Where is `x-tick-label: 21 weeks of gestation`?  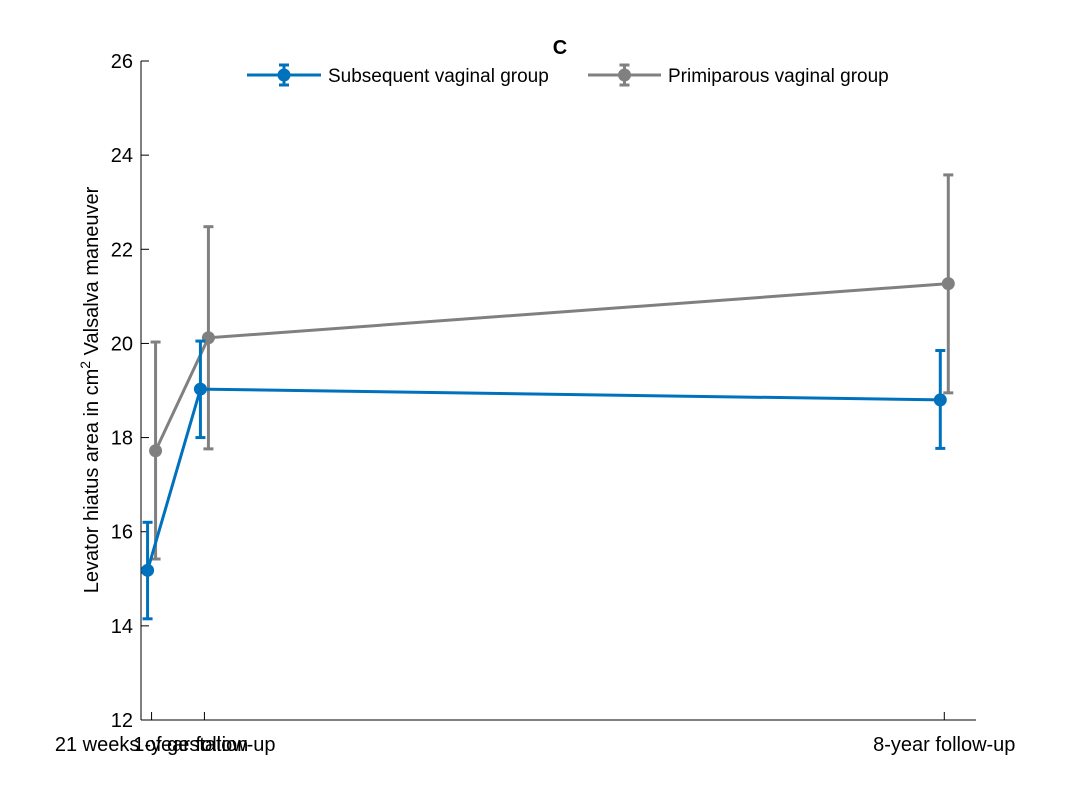
x-tick-label: 21 weeks of gestation is located at coordinates (151, 745).